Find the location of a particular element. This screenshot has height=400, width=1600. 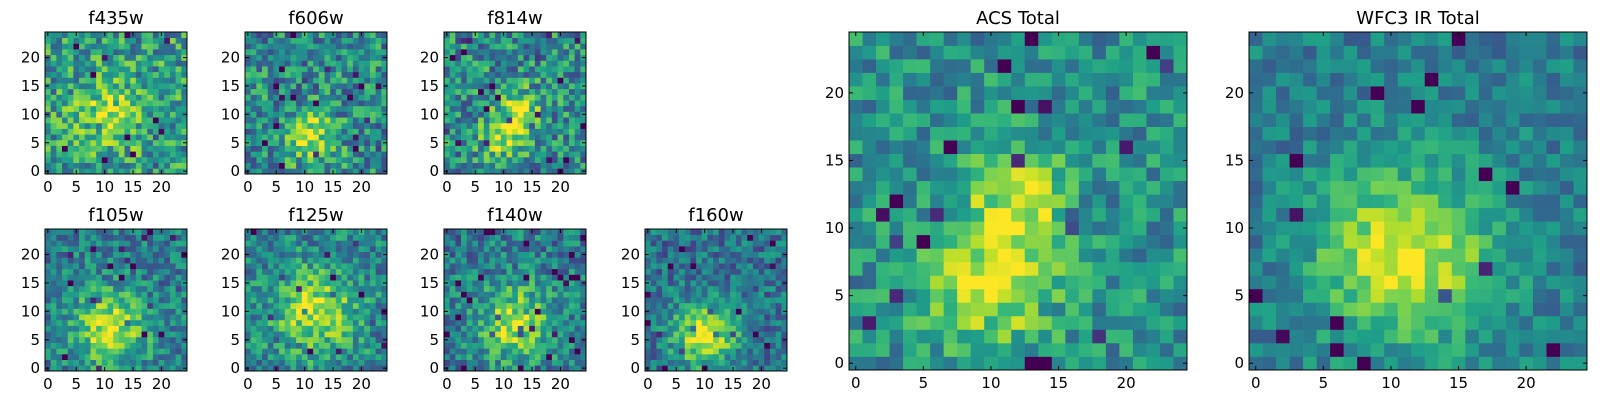

y-tick-label: 20 is located at coordinates (30, 255).